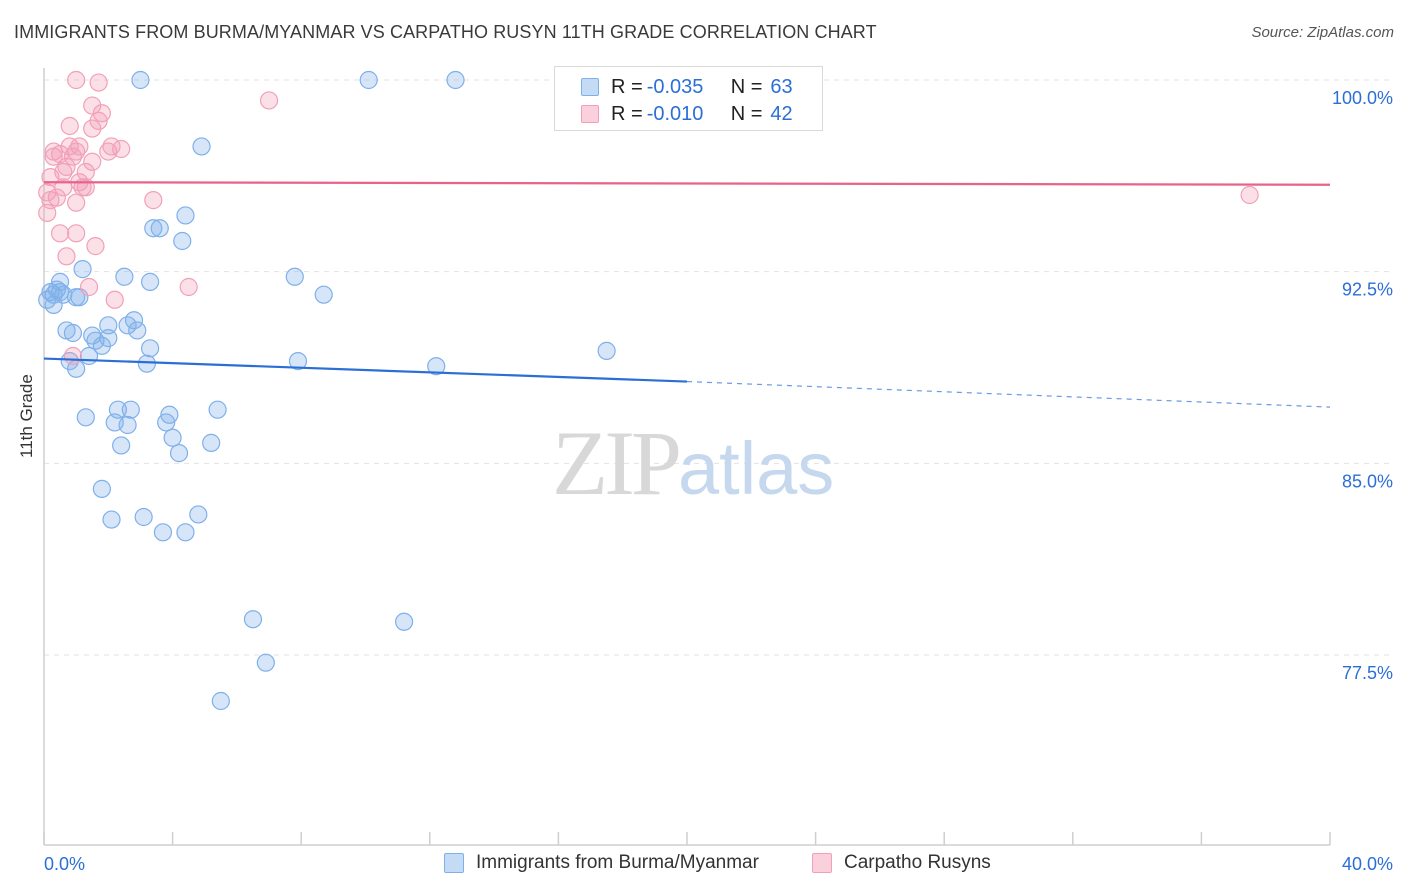  I want to click on y-tick-label: 100.0%, so click(1362, 98).